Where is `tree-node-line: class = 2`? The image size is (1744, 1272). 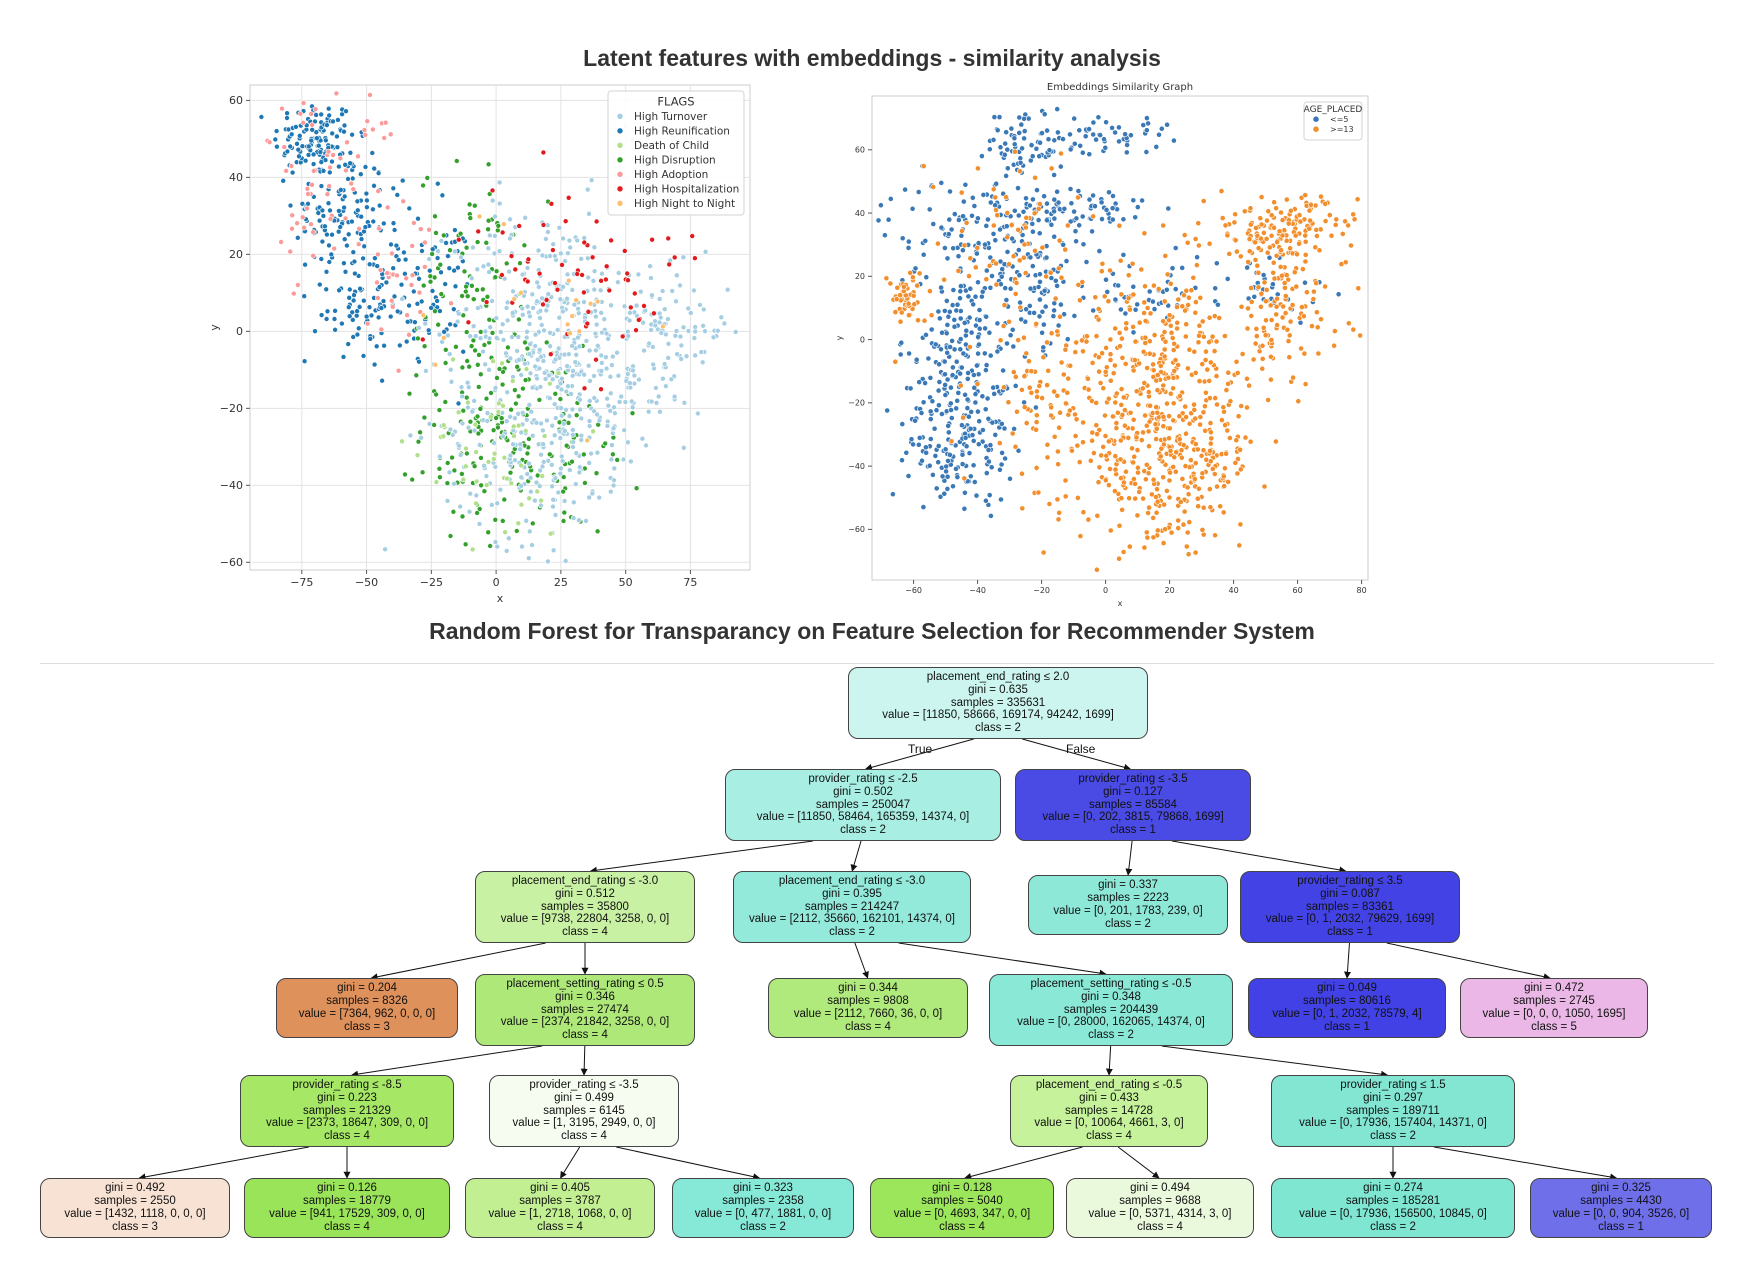 tree-node-line: class = 2 is located at coordinates (863, 830).